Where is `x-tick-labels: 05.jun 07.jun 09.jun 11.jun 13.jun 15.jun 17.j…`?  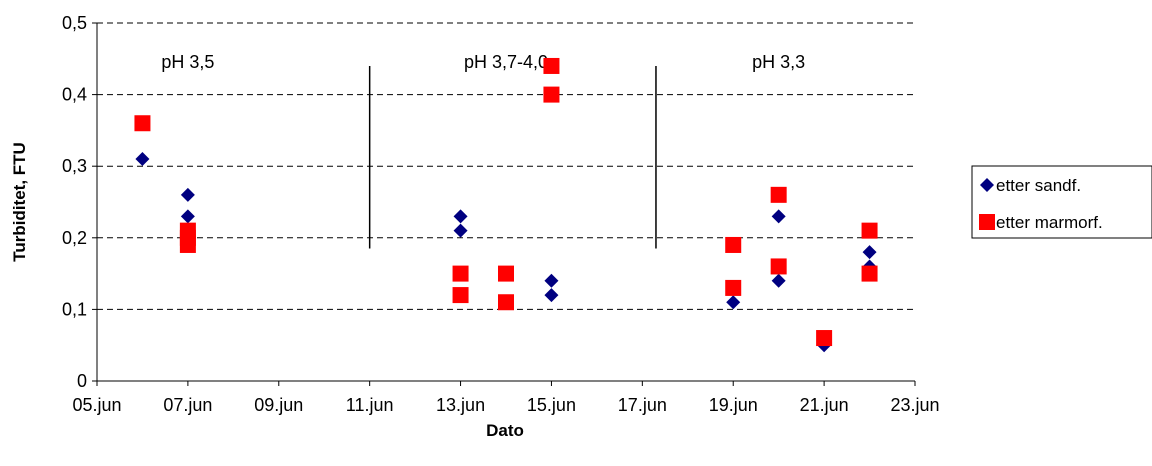
x-tick-labels: 05.jun 07.jun 09.jun 11.jun 13.jun 15.jun 17.j… is located at coordinates (505, 405).